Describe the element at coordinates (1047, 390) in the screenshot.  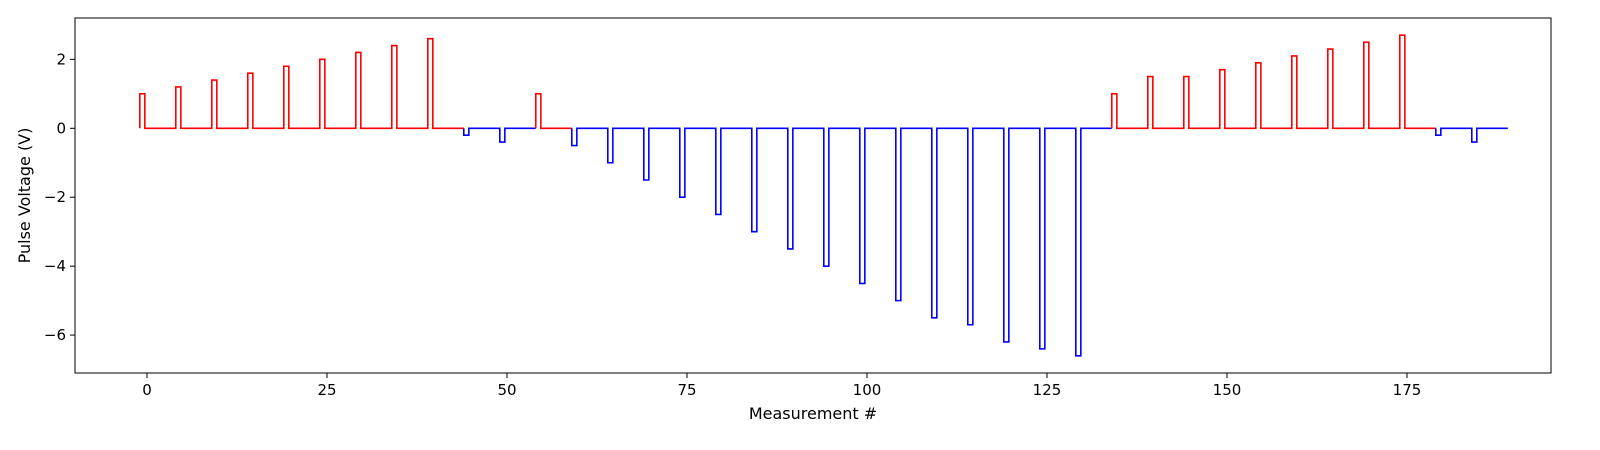
I see `x-tick-label: 125` at that location.